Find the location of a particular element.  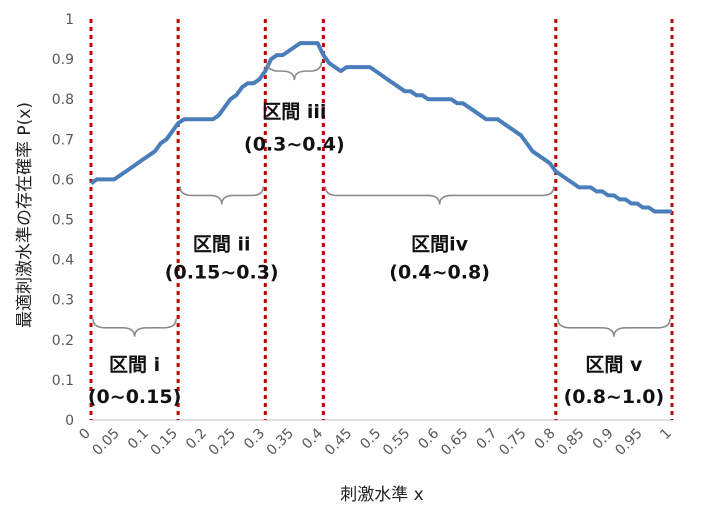

y-tick-label: 1 is located at coordinates (69, 20).